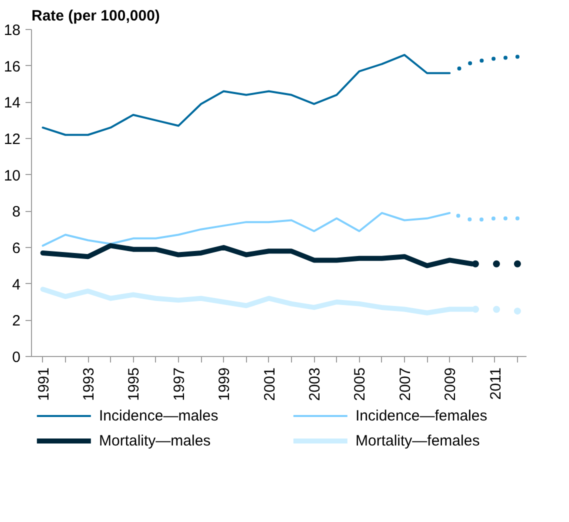 The height and width of the screenshot is (522, 569). I want to click on x-tick-label: 2007, so click(405, 384).